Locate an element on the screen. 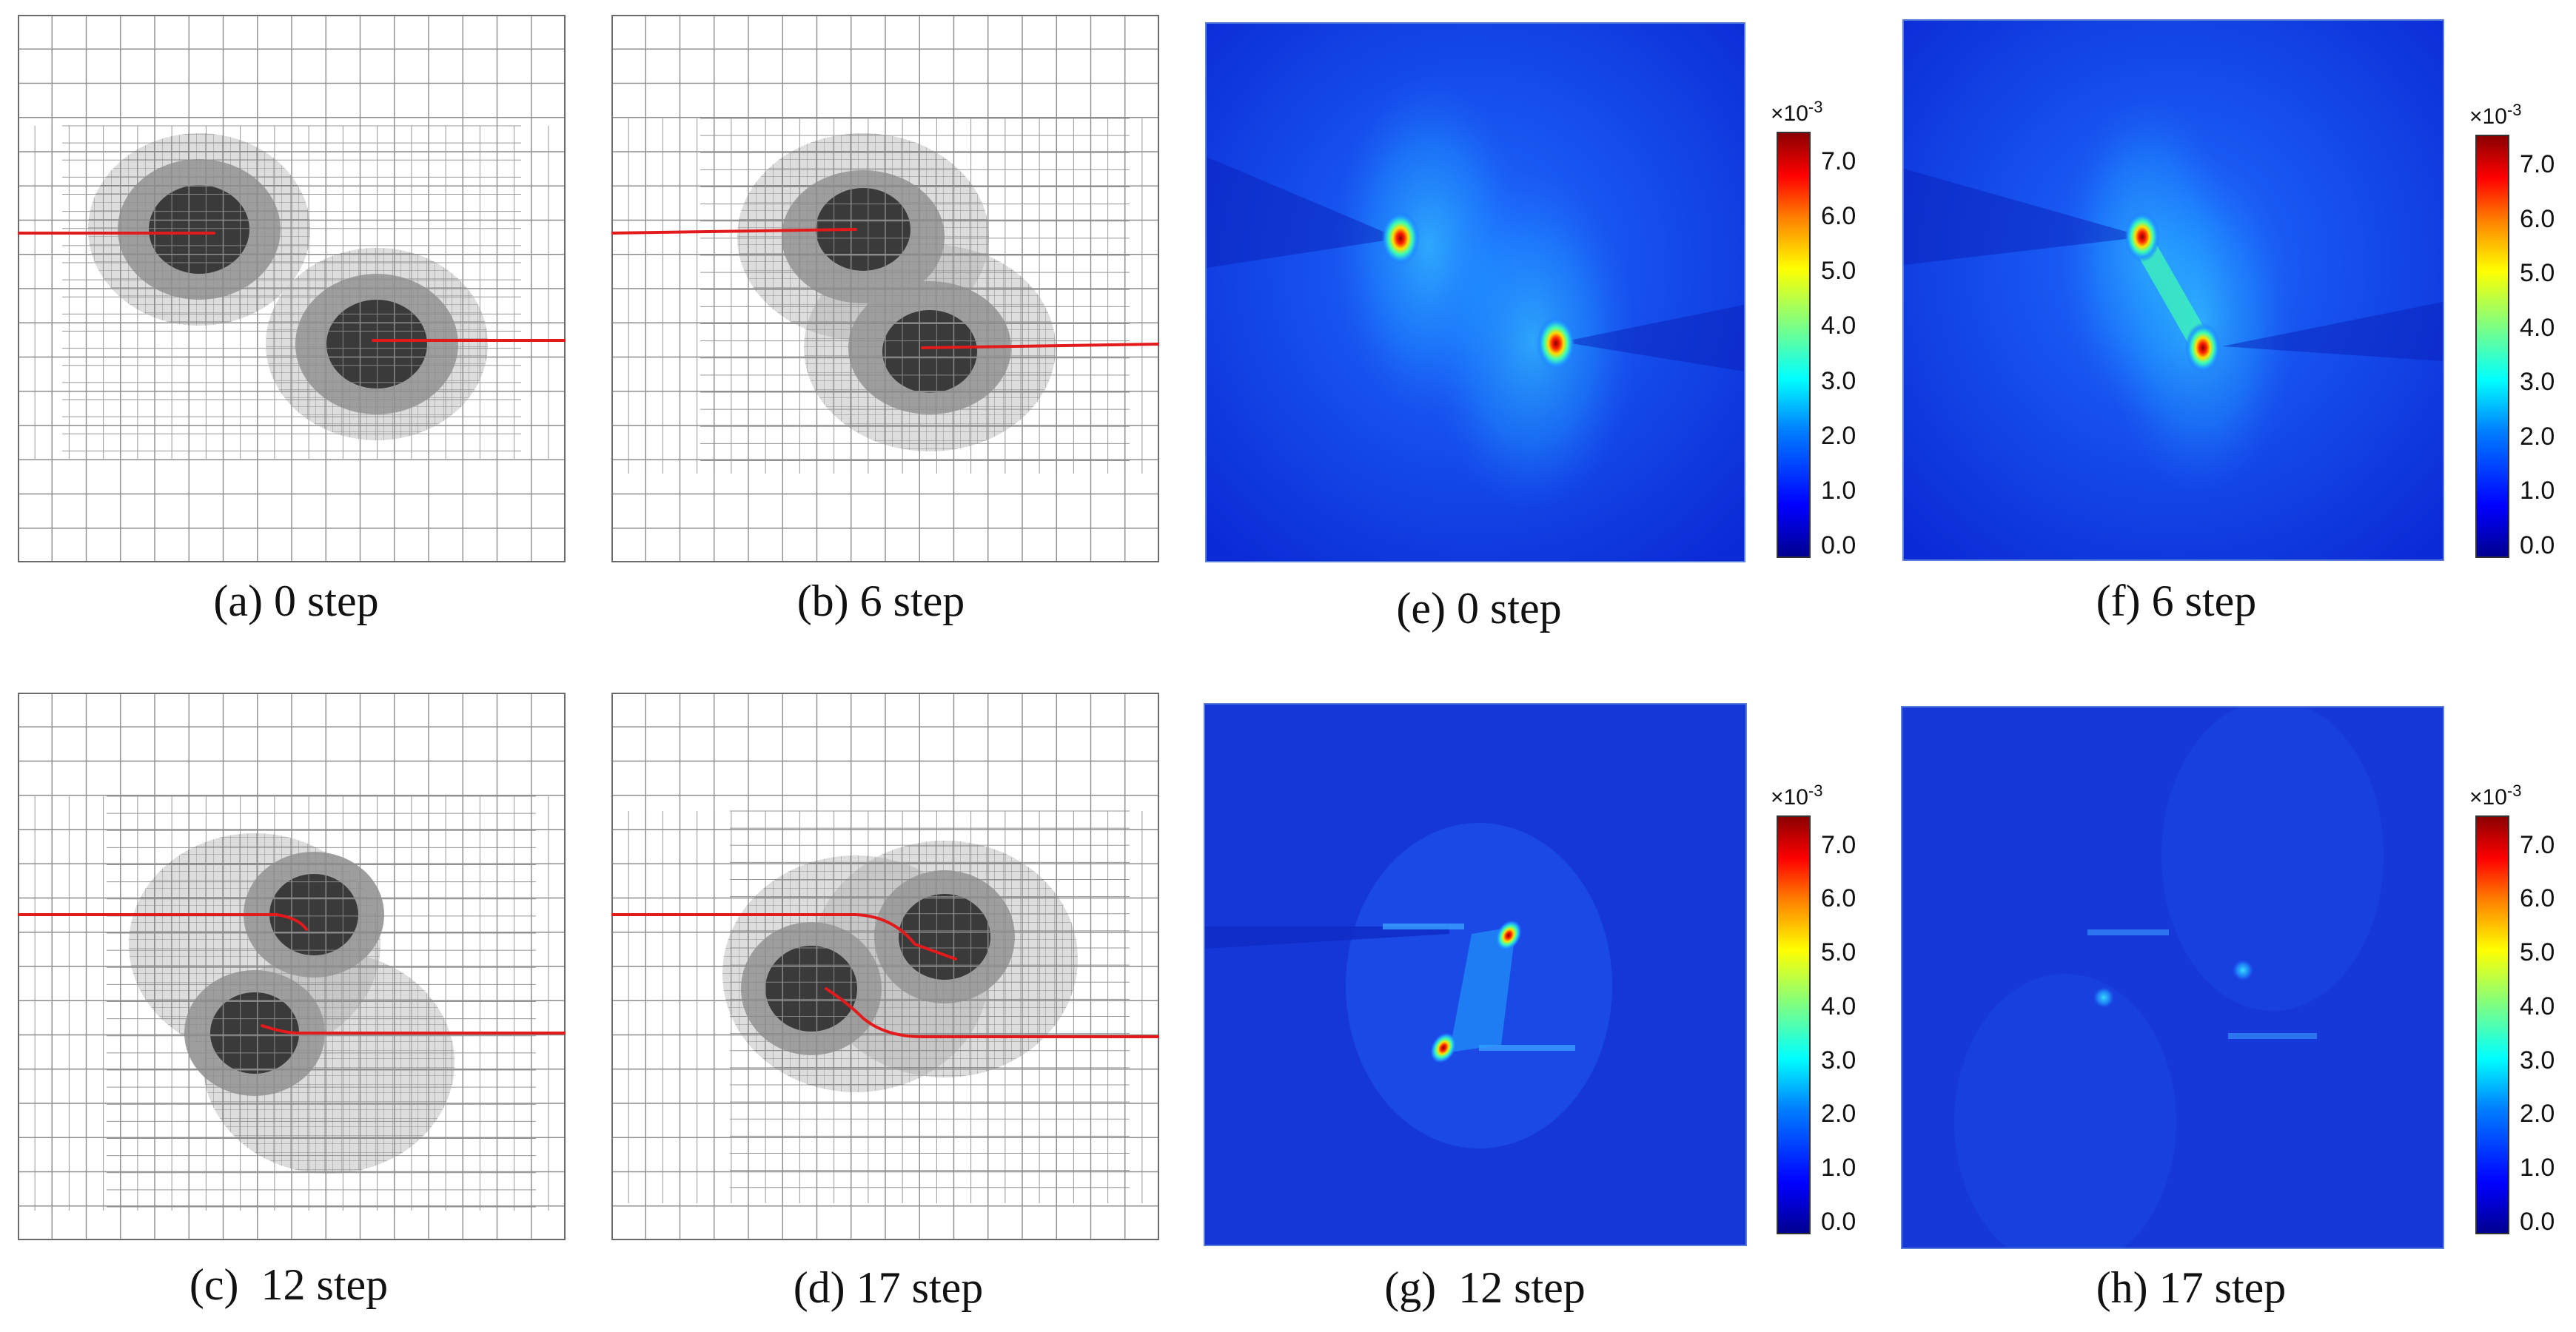 This screenshot has height=1332, width=2576. caption-a: (a) 0 step is located at coordinates (296, 600).